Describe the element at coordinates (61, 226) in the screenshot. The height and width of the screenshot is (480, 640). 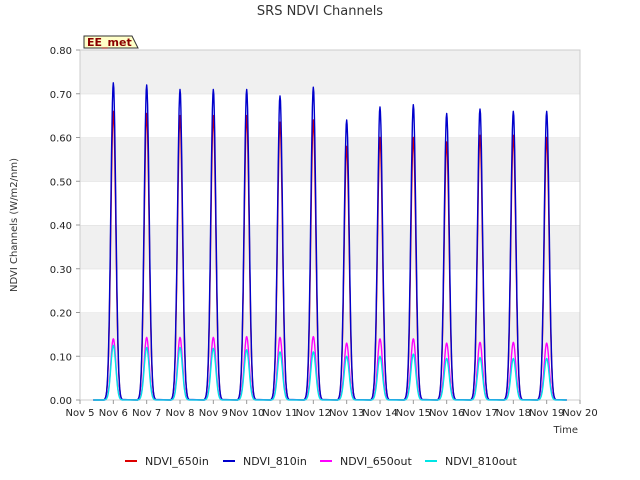
I see `y-tick-label: 0.40` at that location.